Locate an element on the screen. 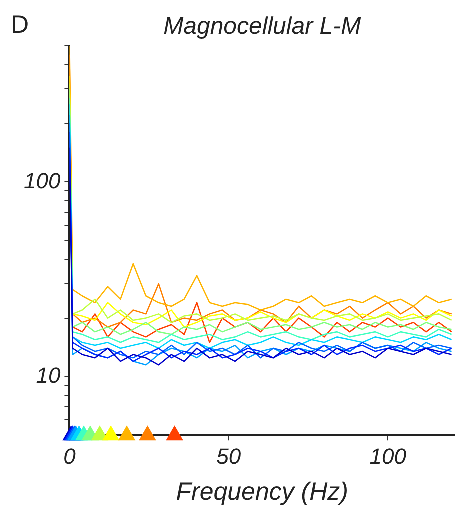  x-tick-label: 100 is located at coordinates (389, 456).